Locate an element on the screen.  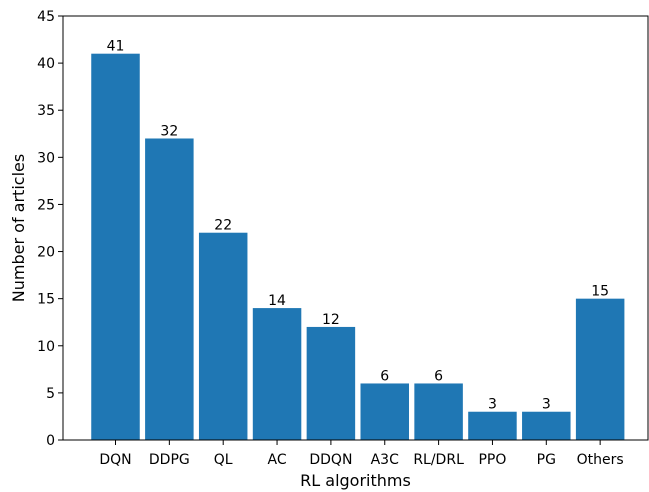
bar-rl-drl is located at coordinates (438, 411).